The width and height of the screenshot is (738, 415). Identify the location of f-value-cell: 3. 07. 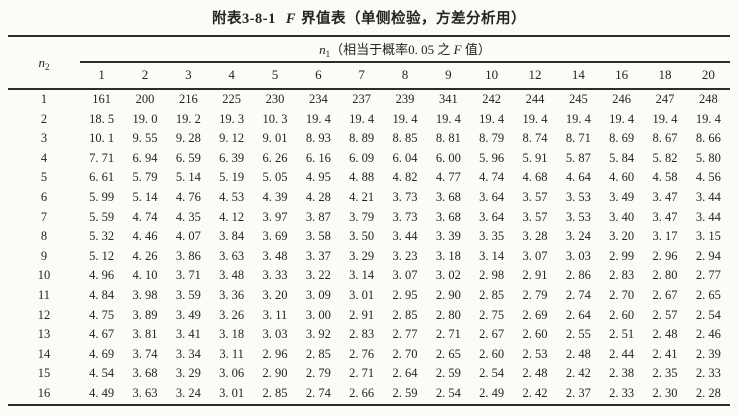
(535, 255).